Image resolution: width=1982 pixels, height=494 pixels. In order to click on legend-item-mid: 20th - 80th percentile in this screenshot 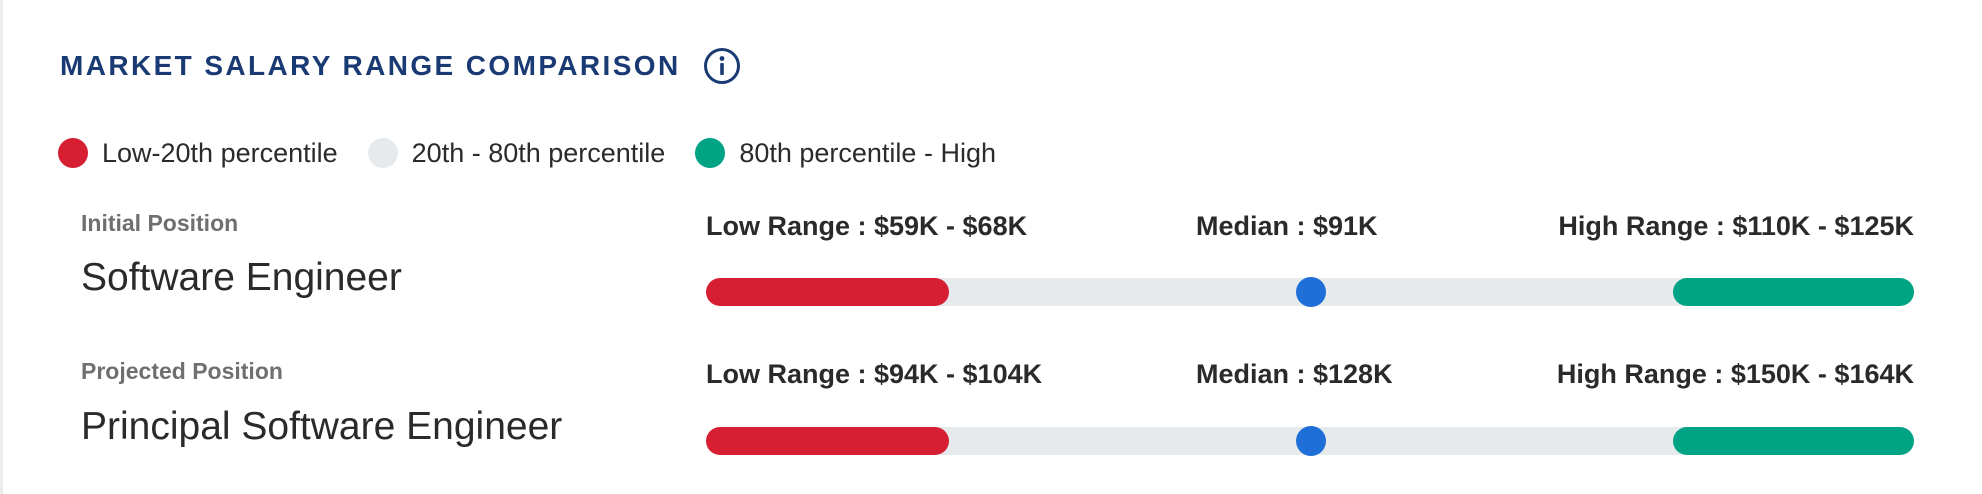, I will do `click(516, 153)`.